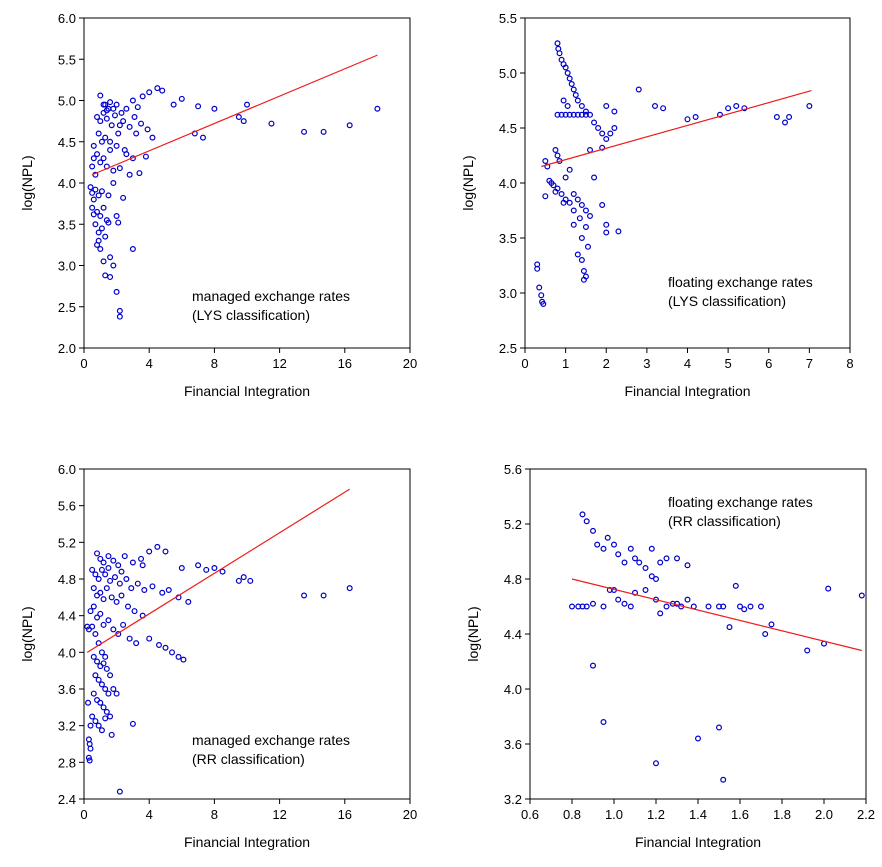 The image size is (882, 867). What do you see at coordinates (656, 814) in the screenshot?
I see `x-tick-label: 1.2` at bounding box center [656, 814].